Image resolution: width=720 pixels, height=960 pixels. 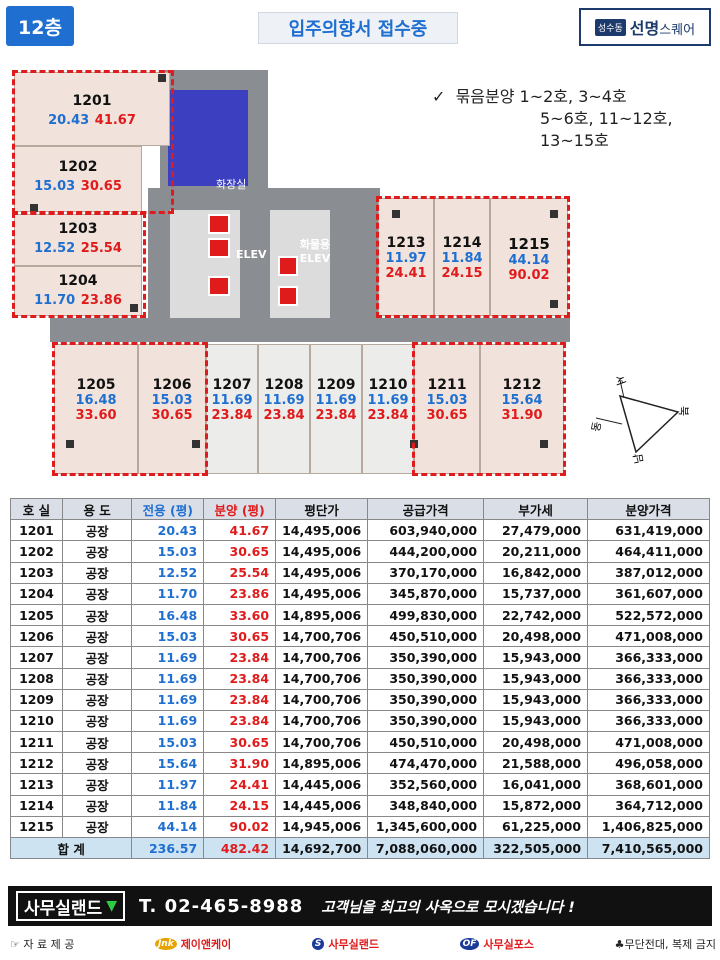 I want to click on cell-sale-price: 387,012,000, so click(x=648, y=572).